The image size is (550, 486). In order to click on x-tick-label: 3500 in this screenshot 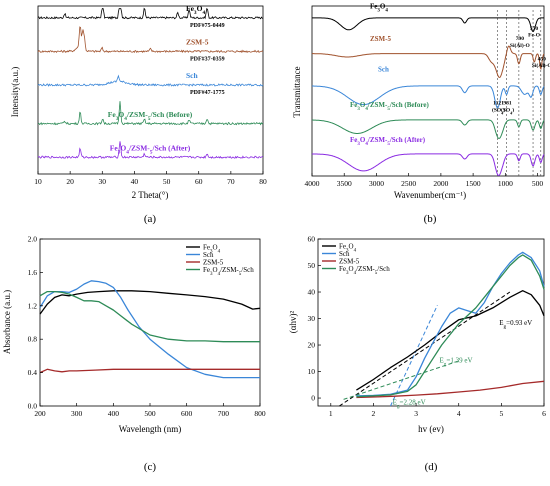, I will do `click(344, 183)`.